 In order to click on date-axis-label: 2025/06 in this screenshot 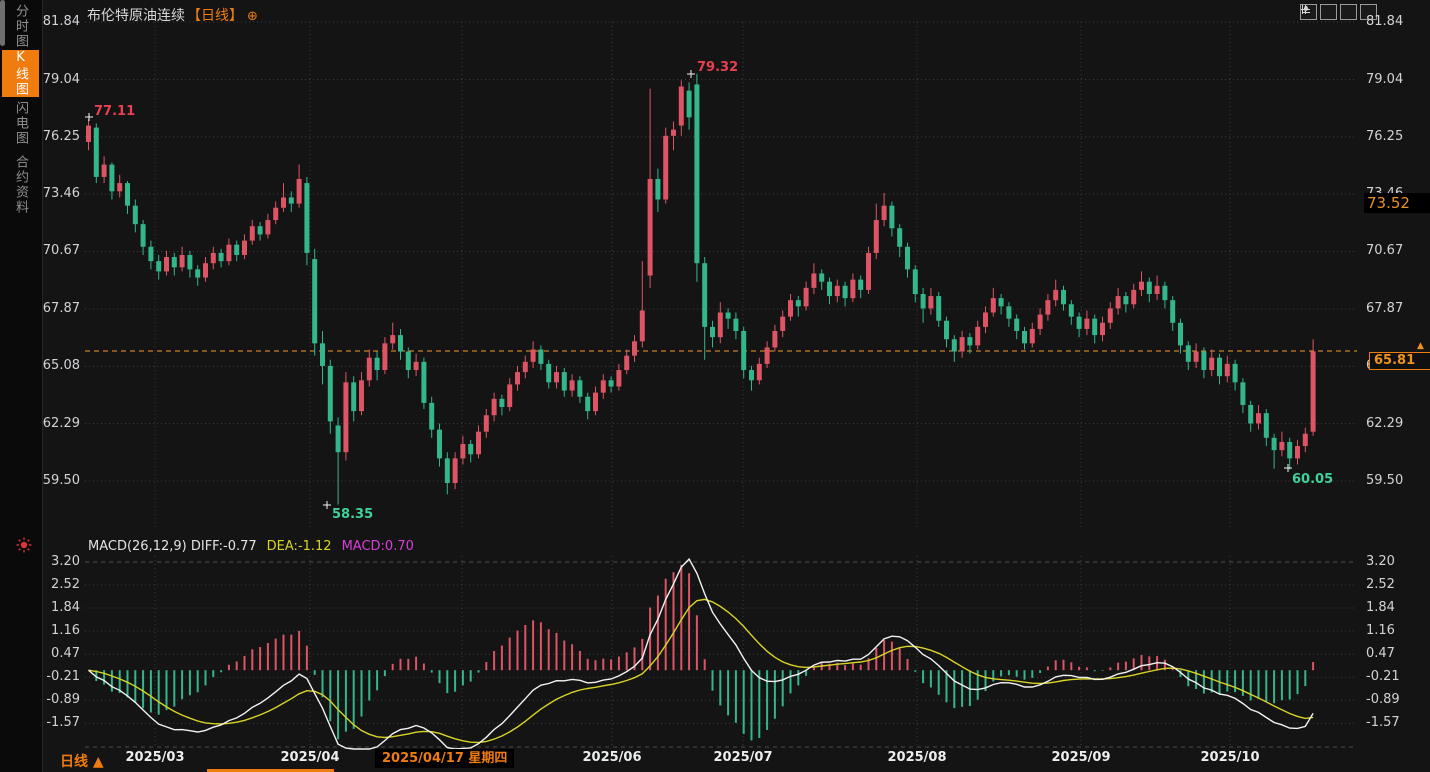, I will do `click(612, 757)`.